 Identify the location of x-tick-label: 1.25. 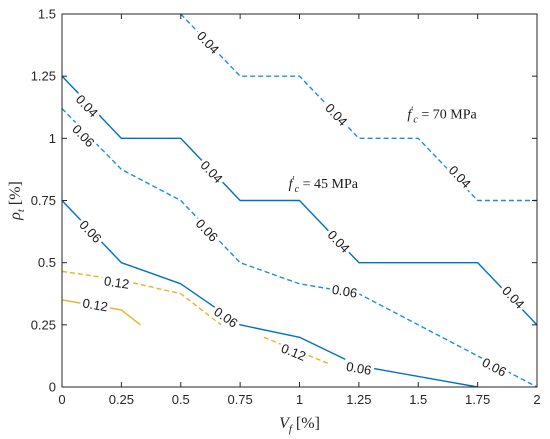
(358, 399).